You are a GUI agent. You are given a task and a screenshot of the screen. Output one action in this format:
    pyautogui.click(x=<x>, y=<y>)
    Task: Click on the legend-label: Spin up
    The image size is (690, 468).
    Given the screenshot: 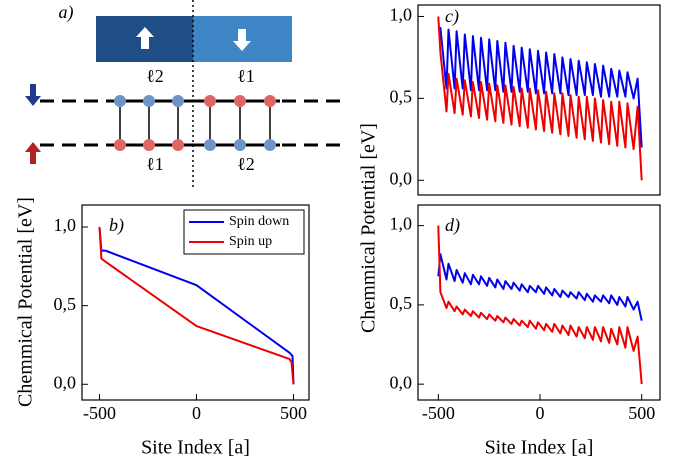 What is the action you would take?
    pyautogui.click(x=250, y=241)
    